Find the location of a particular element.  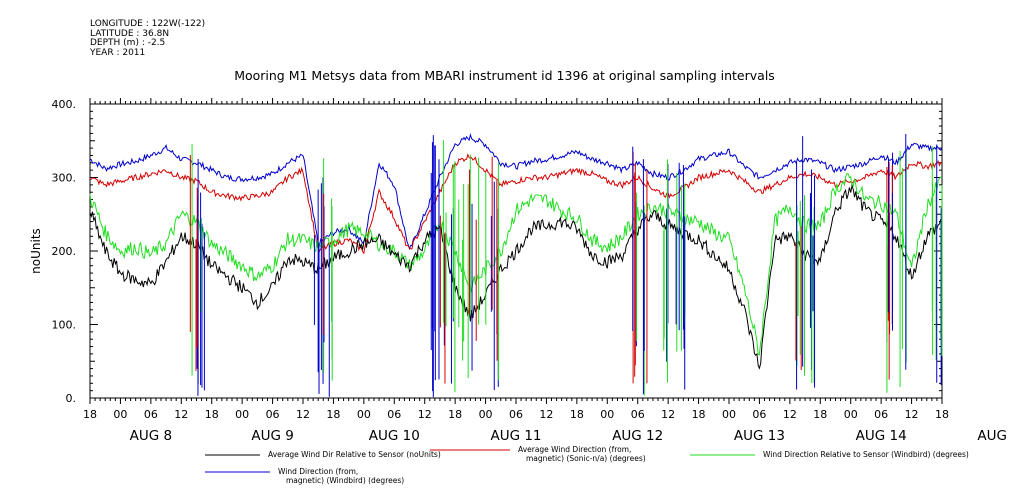

metadata-latitude: LATITUDE : 36.8N is located at coordinates (130, 33).